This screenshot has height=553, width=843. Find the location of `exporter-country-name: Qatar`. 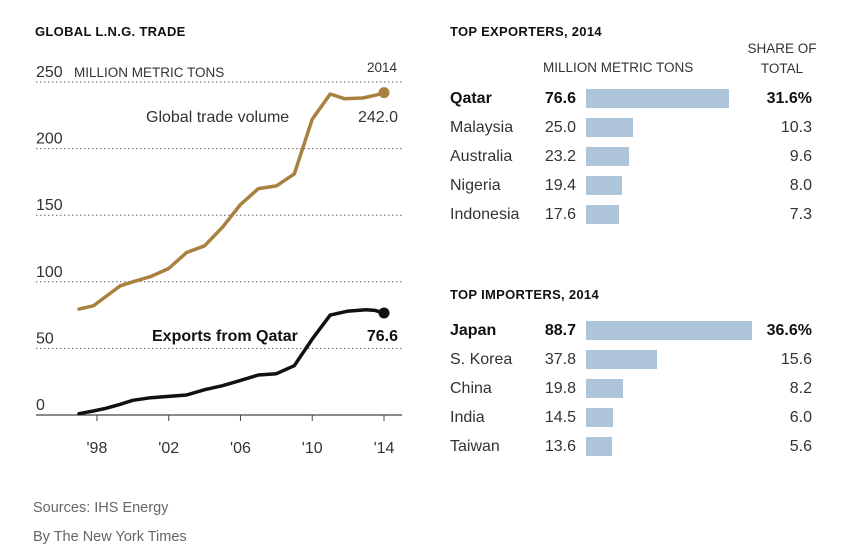

exporter-country-name: Qatar is located at coordinates (471, 98).